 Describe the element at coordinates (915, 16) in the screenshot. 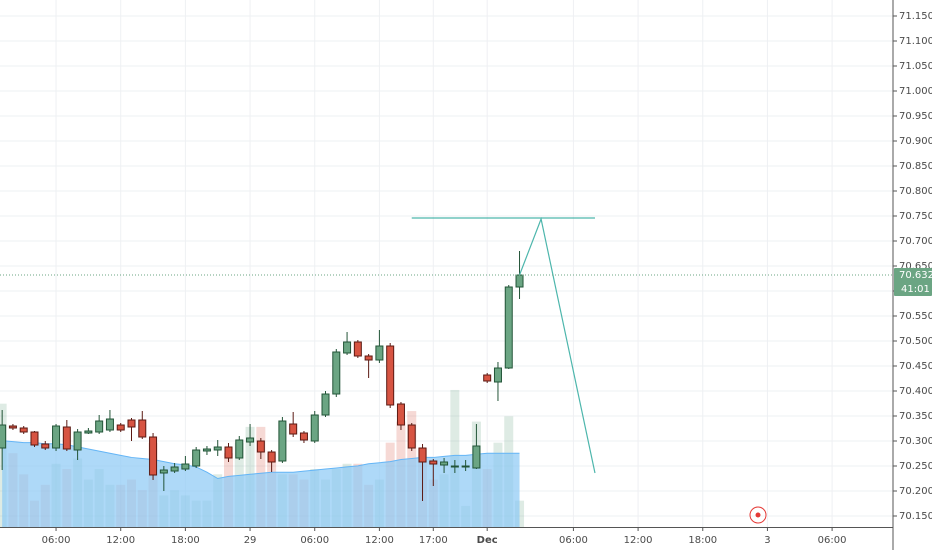

I see `y-tick-label: 71.150` at that location.